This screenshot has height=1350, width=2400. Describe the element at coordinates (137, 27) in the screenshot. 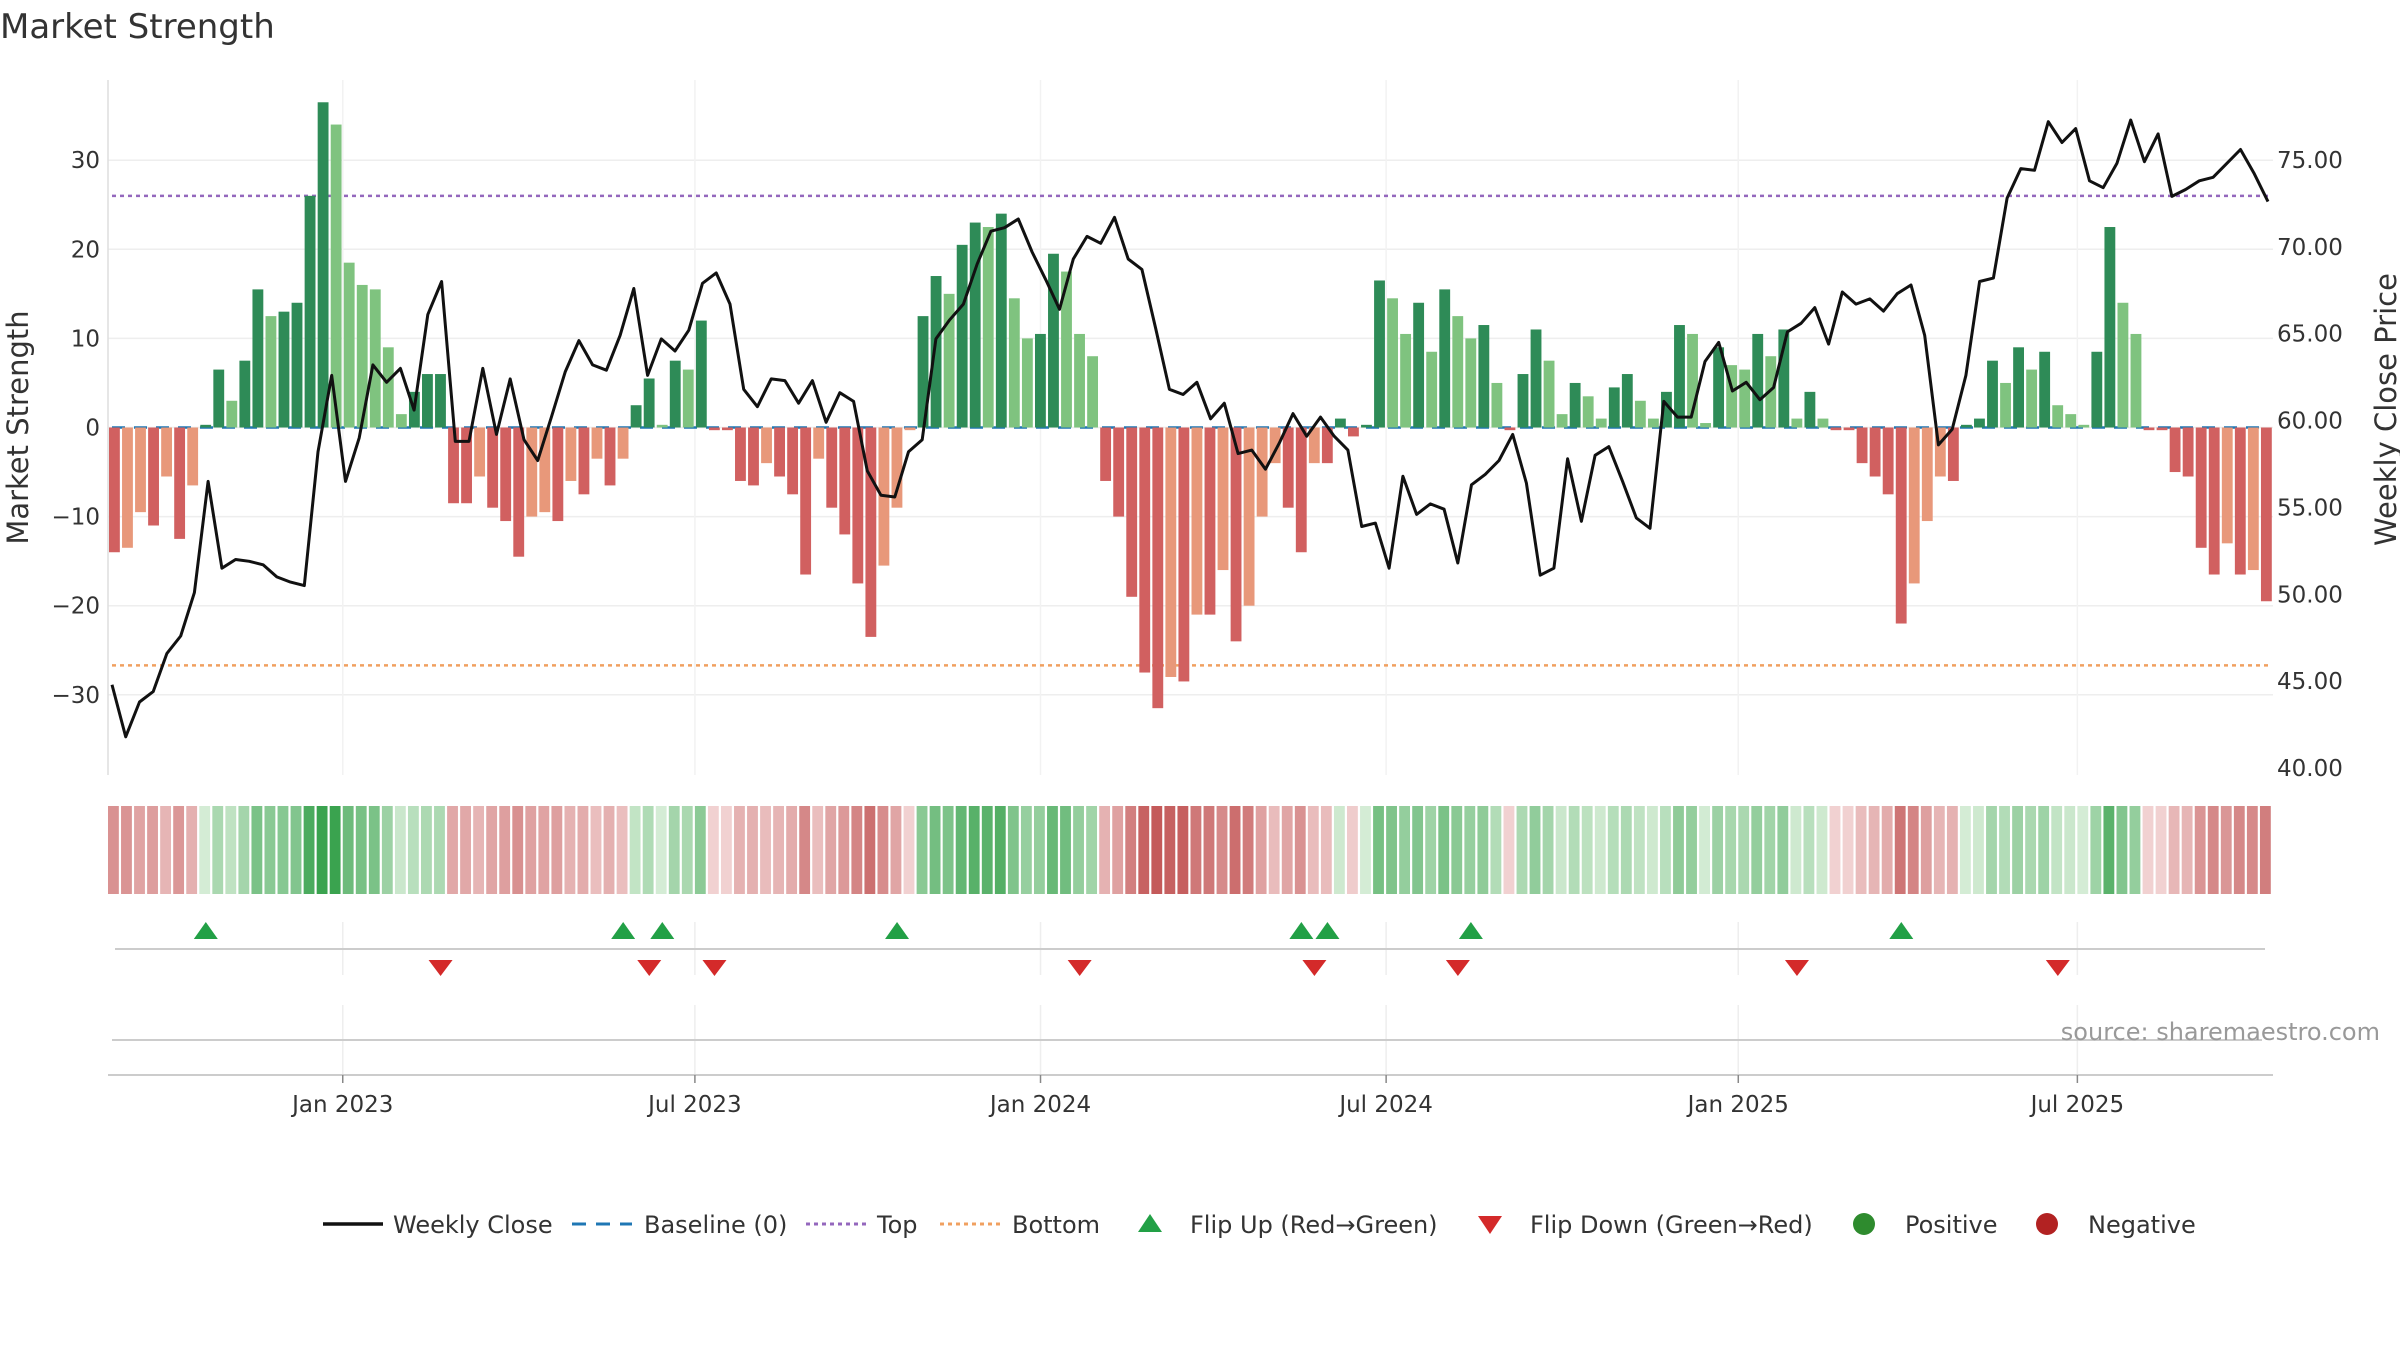

I see `chart-title: Market Strength` at that location.